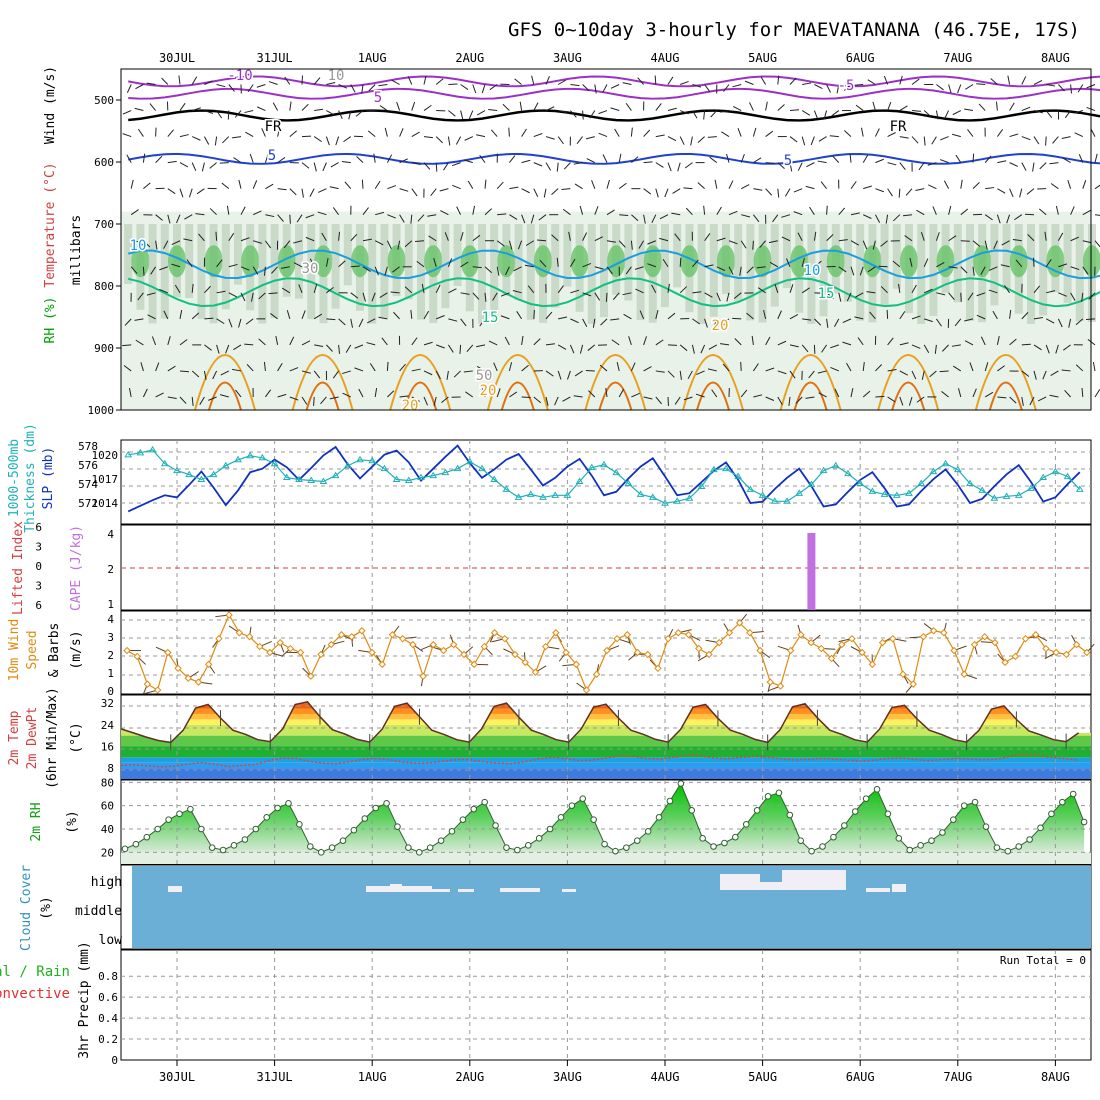 The image size is (1100, 1100). What do you see at coordinates (114, 1060) in the screenshot?
I see `precip-tick: 0` at bounding box center [114, 1060].